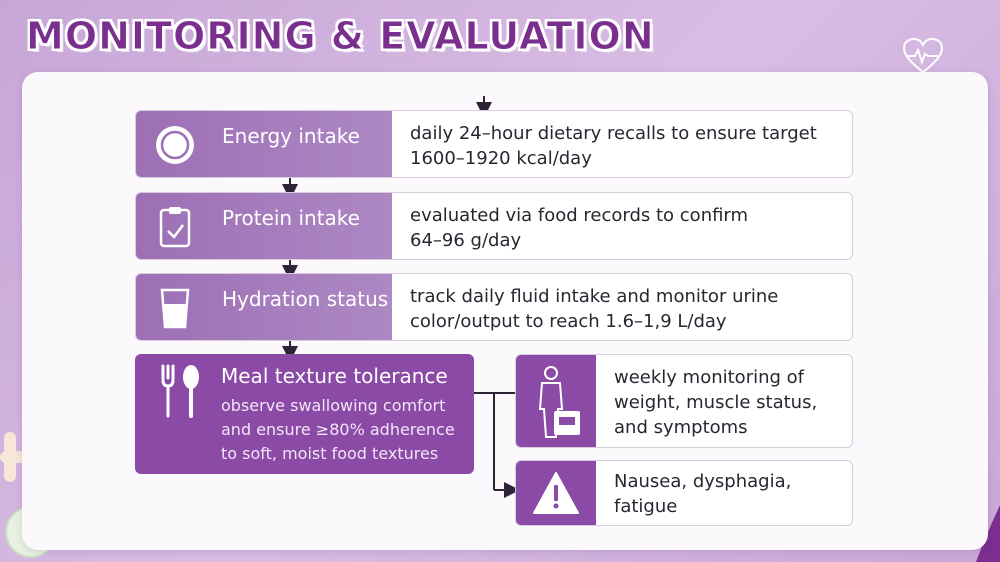 The height and width of the screenshot is (562, 1000). What do you see at coordinates (559, 402) in the screenshot?
I see `person-scale-icon` at bounding box center [559, 402].